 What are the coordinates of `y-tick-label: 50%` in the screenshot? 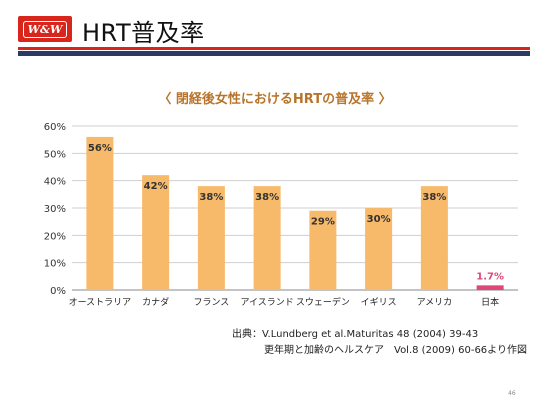 It's located at (55, 154).